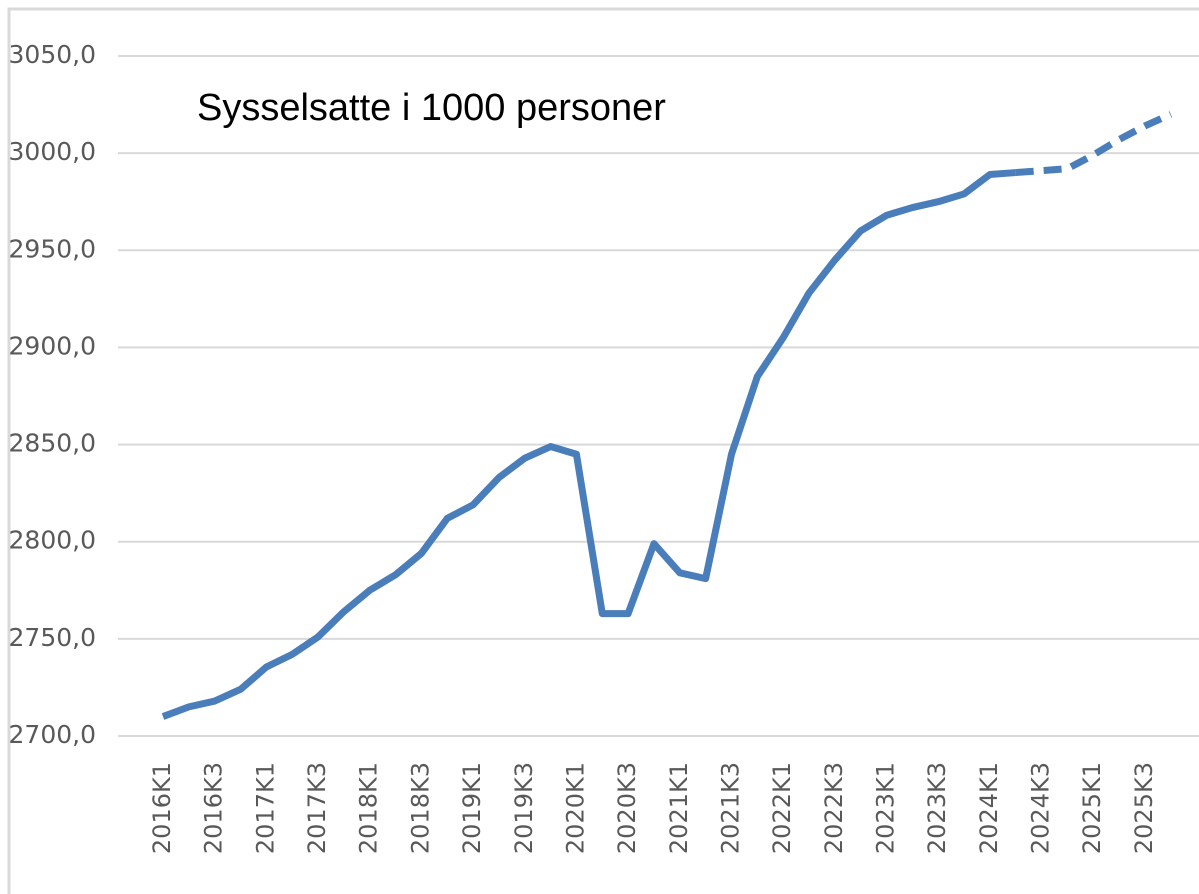  Describe the element at coordinates (52, 443) in the screenshot. I see `y-tick-label: 2850,0` at that location.